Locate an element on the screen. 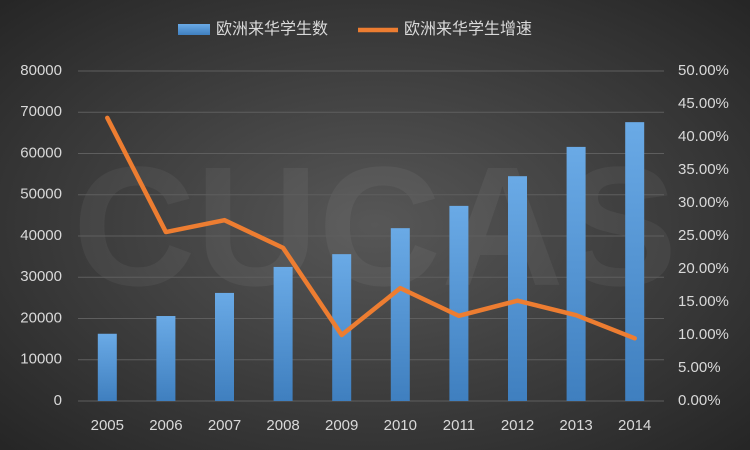  x-tick-label: 2011 is located at coordinates (459, 425).